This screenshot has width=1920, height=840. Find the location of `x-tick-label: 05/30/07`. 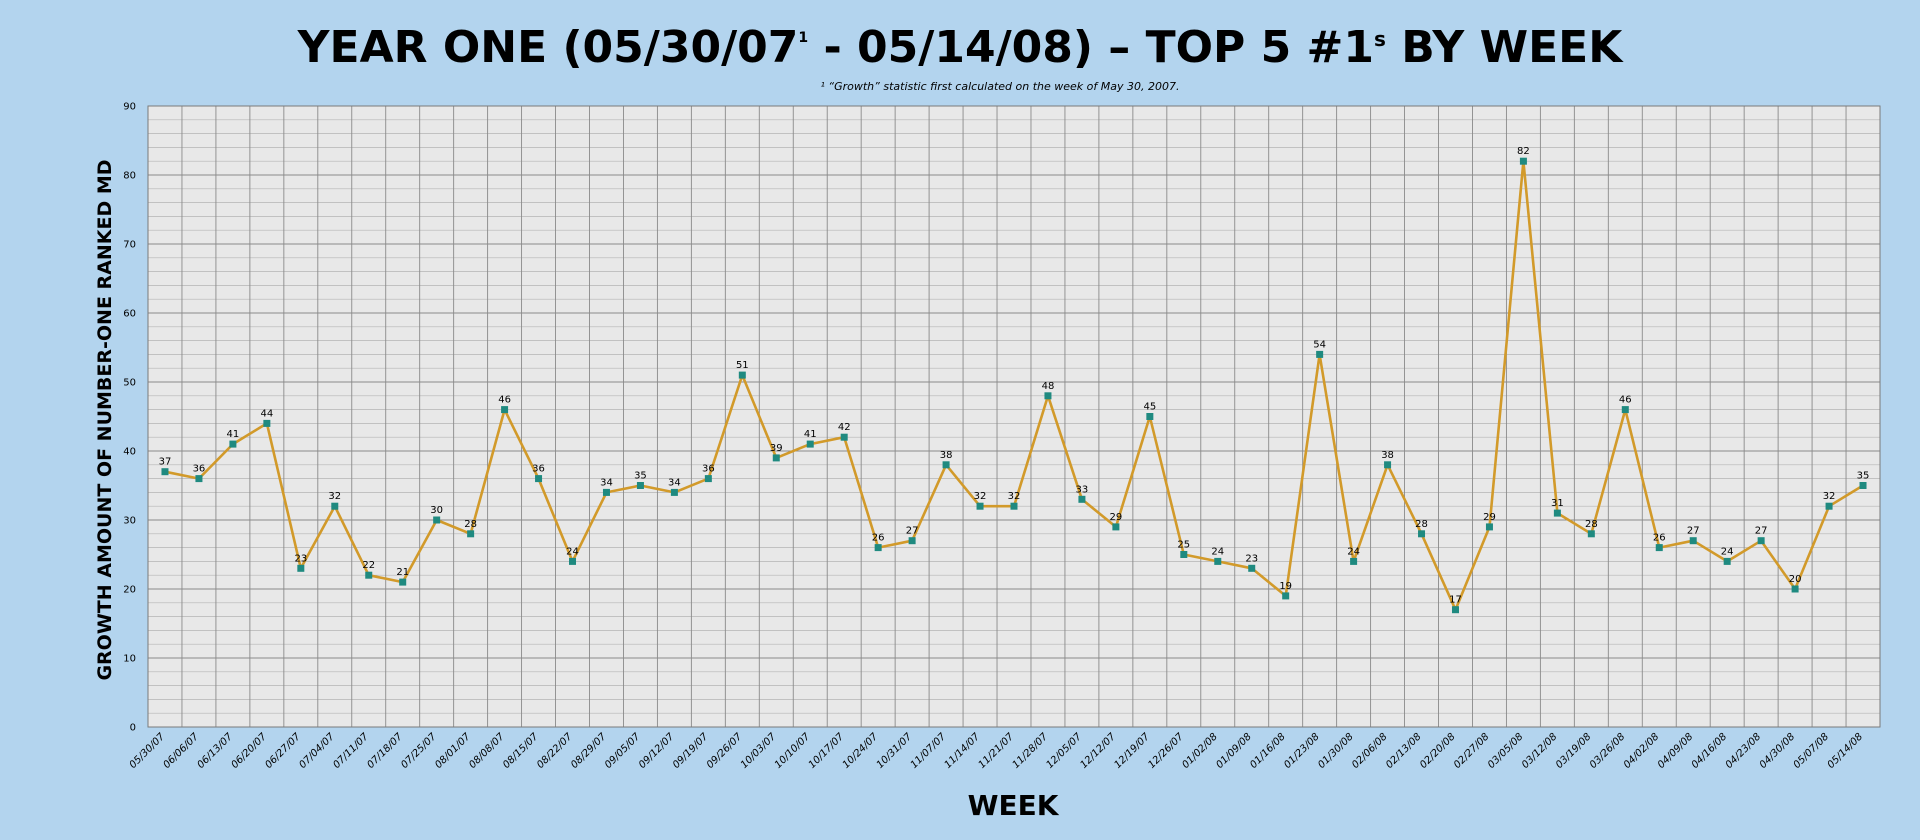

x-tick-label: 05/30/07 is located at coordinates (148, 751).